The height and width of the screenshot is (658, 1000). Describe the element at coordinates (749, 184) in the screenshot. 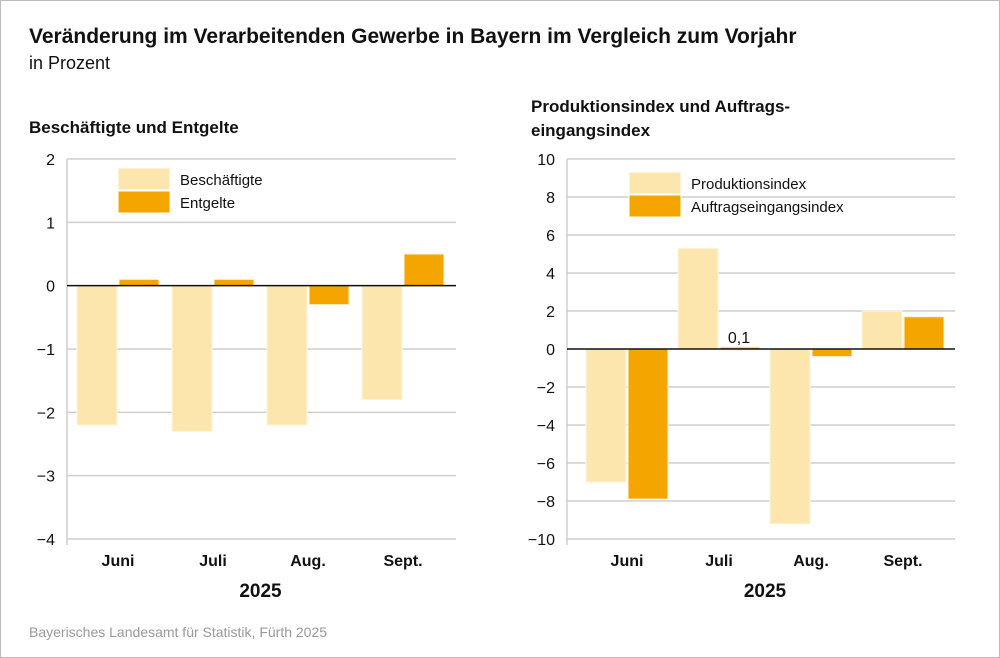

I see `legend-label: Produktionsindex` at that location.